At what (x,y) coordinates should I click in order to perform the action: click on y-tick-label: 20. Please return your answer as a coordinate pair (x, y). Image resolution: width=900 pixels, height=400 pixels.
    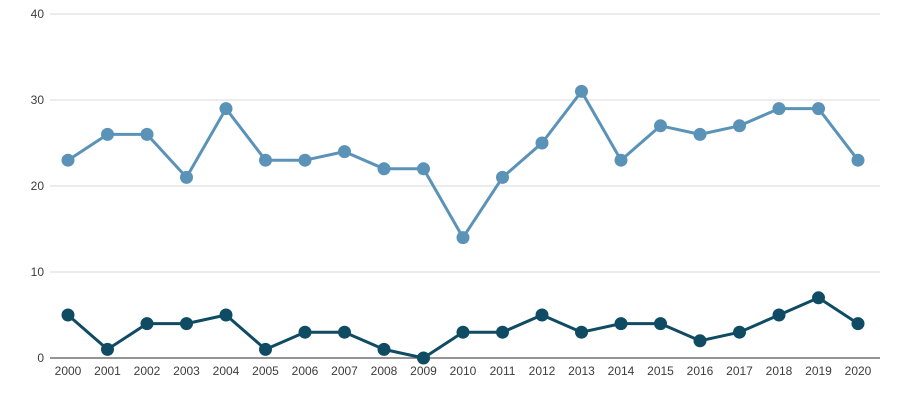
    Looking at the image, I should click on (38, 186).